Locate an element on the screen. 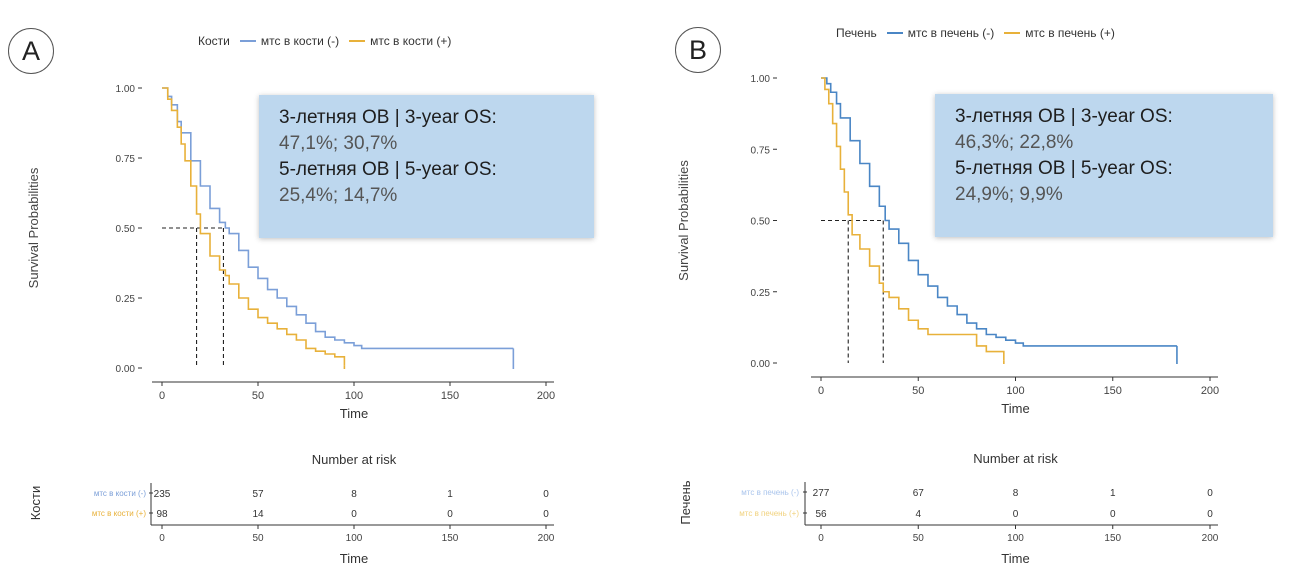  legend-entry: мтс в печень (-) is located at coordinates (951, 33).